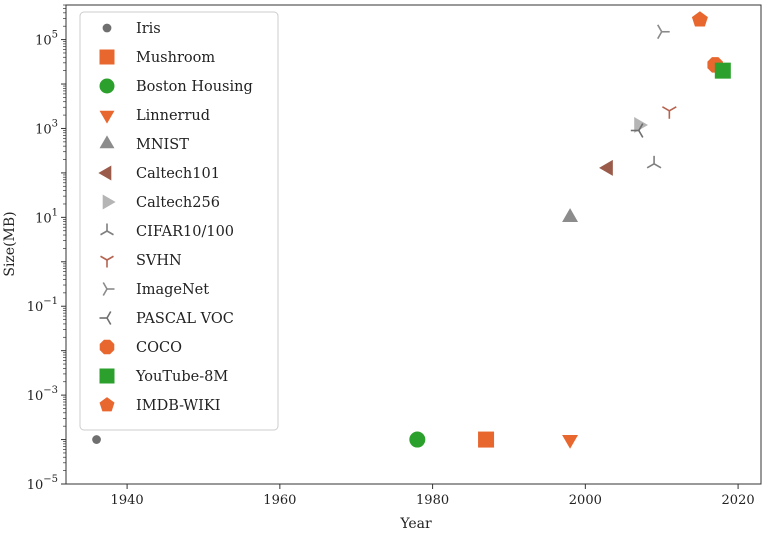  Describe the element at coordinates (185, 319) in the screenshot. I see `legend-label: PASCAL VOC` at that location.